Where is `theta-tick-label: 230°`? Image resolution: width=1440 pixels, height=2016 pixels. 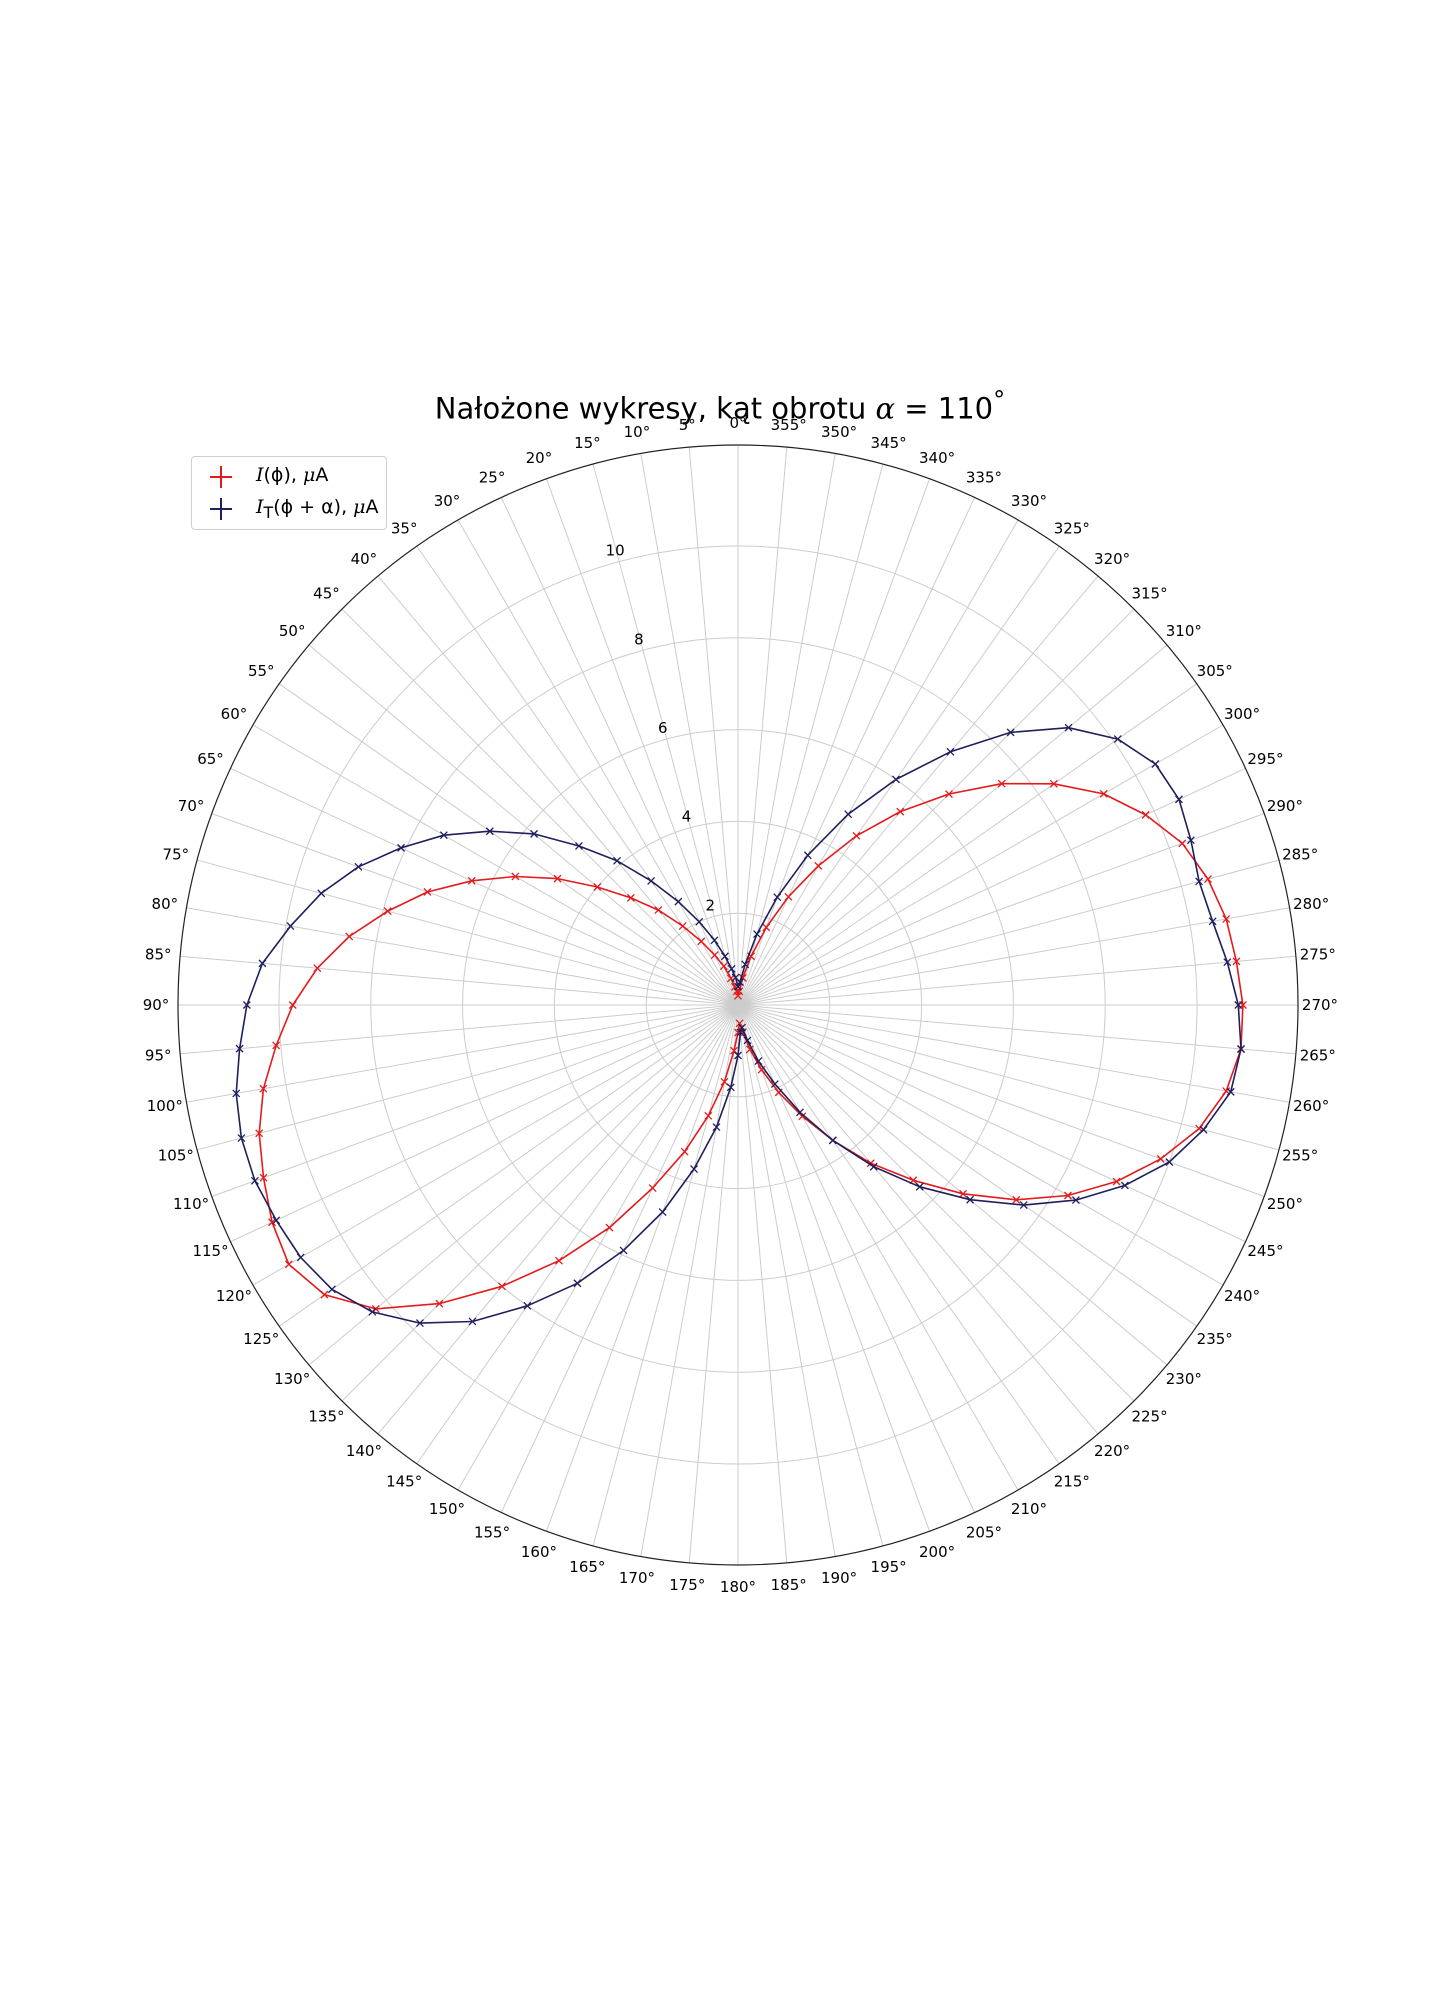
theta-tick-label: 230° is located at coordinates (1184, 1379).